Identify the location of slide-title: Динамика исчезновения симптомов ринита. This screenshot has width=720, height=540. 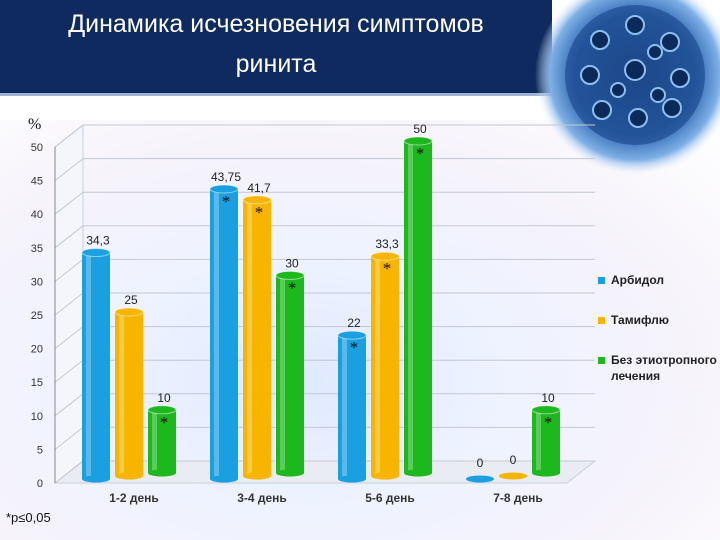
(276, 44).